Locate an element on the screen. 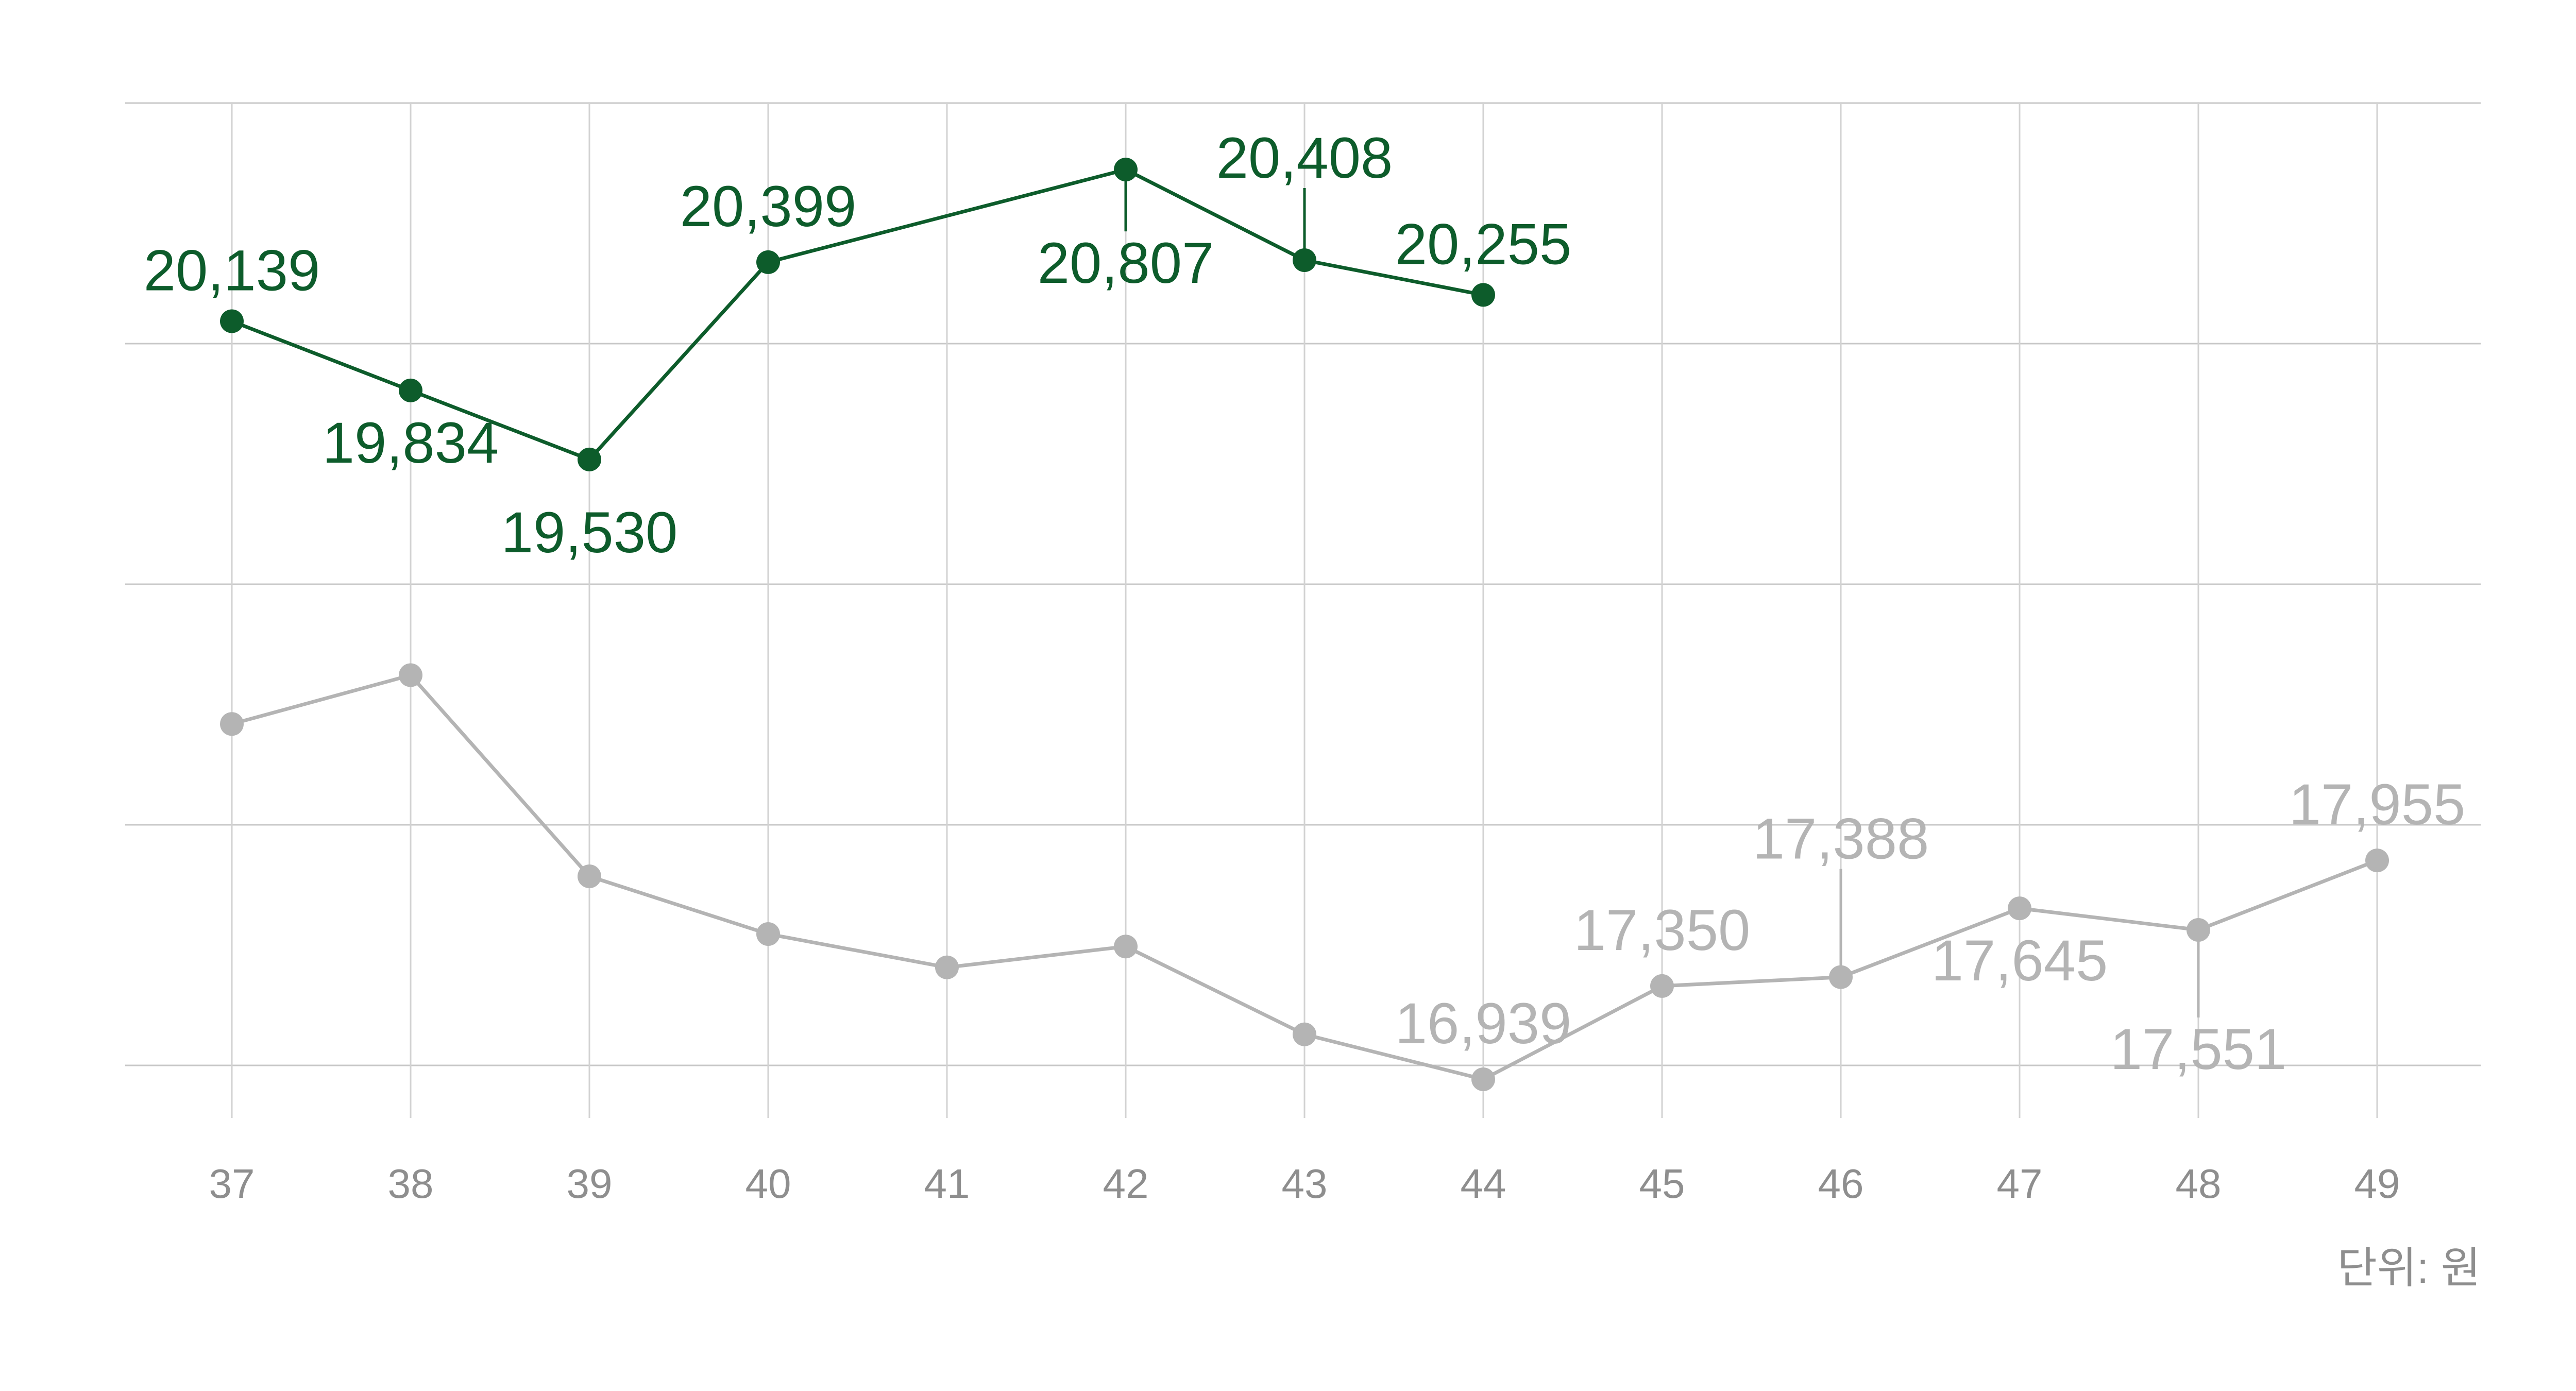 The width and height of the screenshot is (2576, 1391). x-tick-label: 49 is located at coordinates (2377, 1184).